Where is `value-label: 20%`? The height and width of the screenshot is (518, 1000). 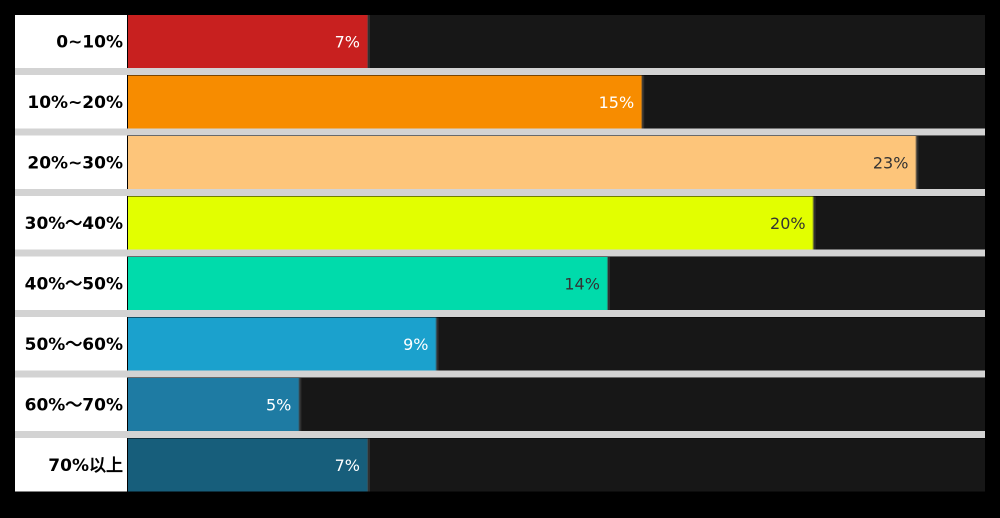
value-label: 20% is located at coordinates (788, 223).